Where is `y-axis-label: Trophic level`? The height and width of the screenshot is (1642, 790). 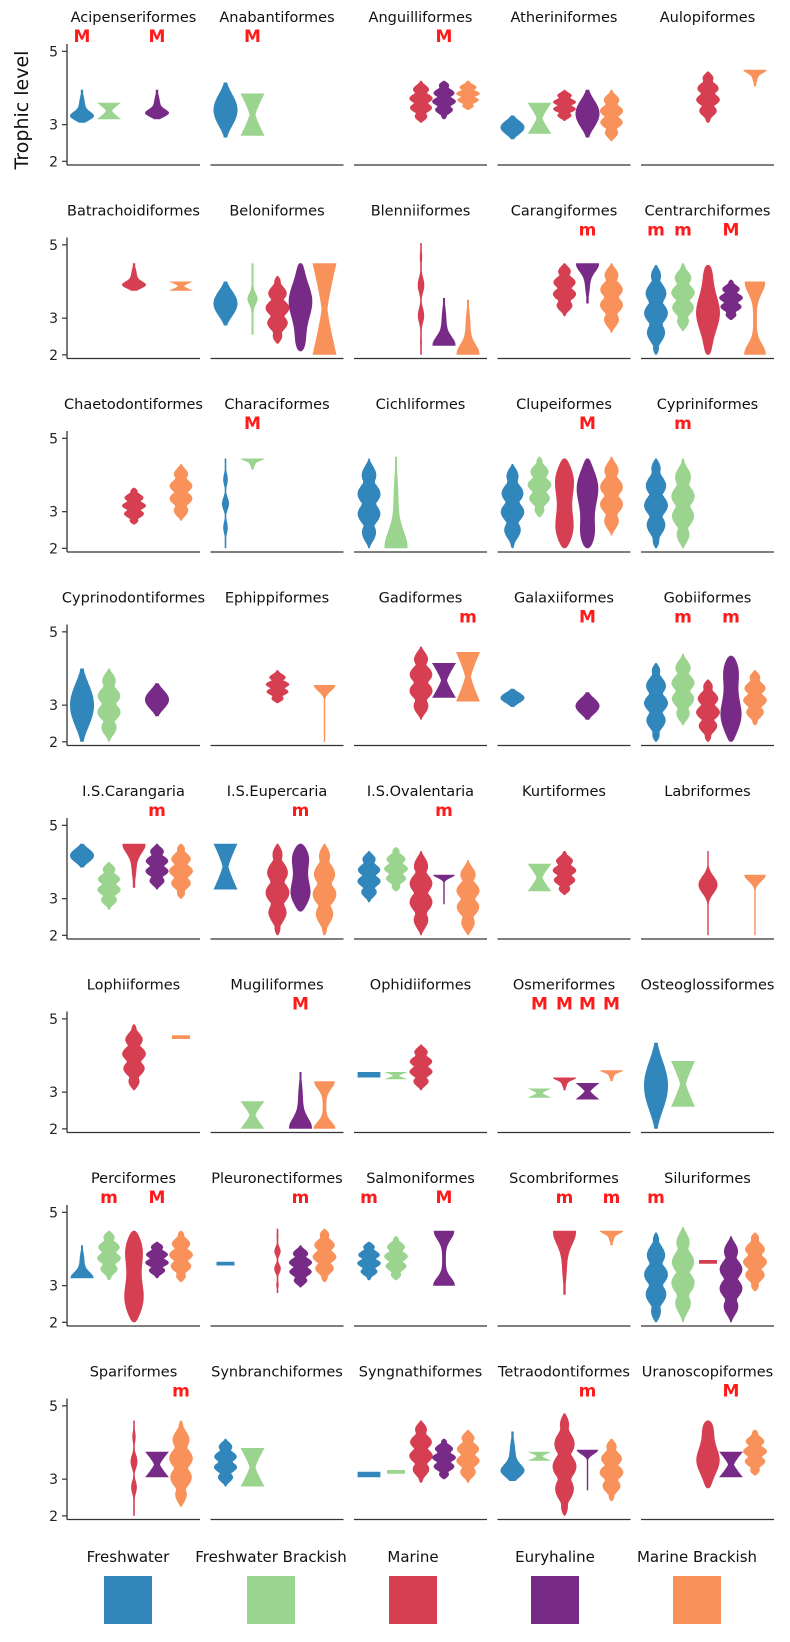 y-axis-label: Trophic level is located at coordinates (22, 111).